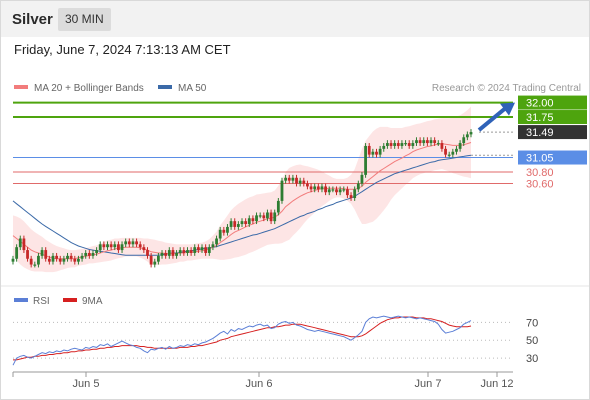  I want to click on rsi-tick-0: 70, so click(532, 323).